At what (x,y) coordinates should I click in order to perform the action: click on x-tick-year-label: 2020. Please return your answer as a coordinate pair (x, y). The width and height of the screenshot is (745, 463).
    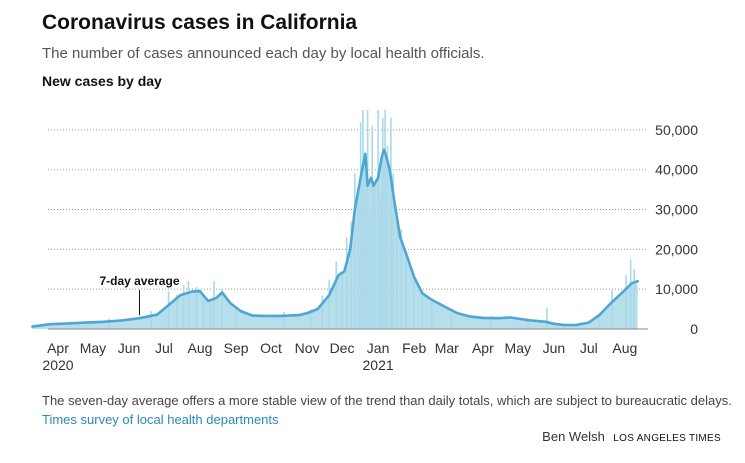
    Looking at the image, I should click on (57, 365).